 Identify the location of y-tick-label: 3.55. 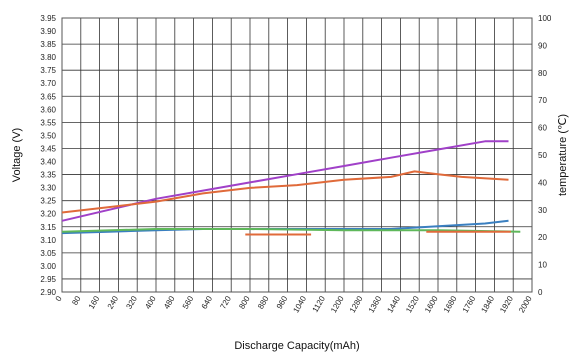
(48, 122).